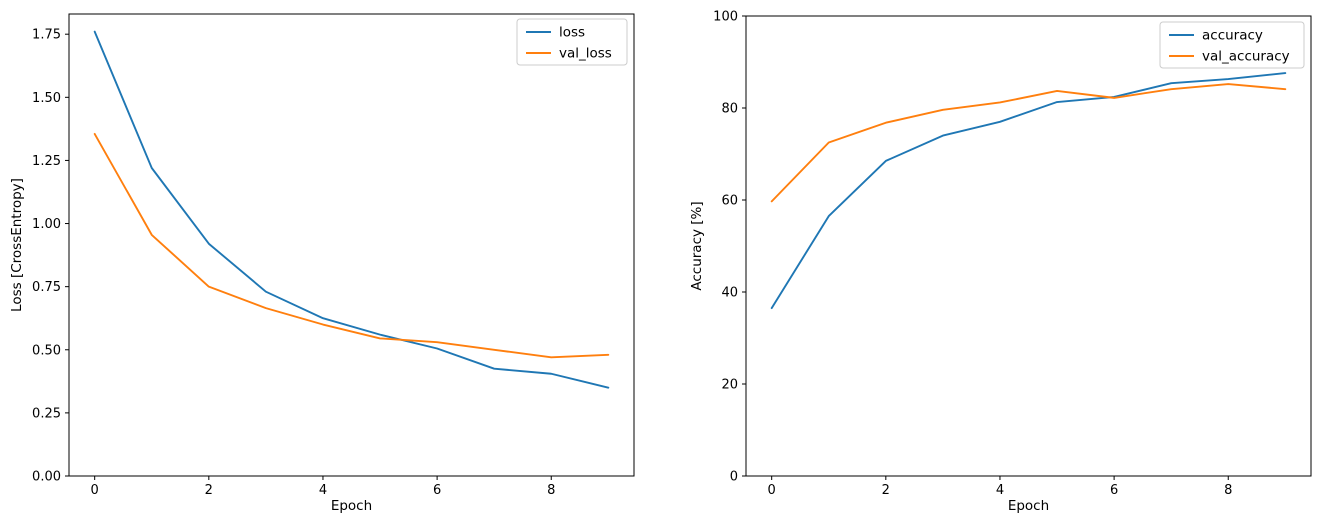 Image resolution: width=1320 pixels, height=530 pixels. I want to click on accuracy-xaxis-label: Epoch, so click(1028, 506).